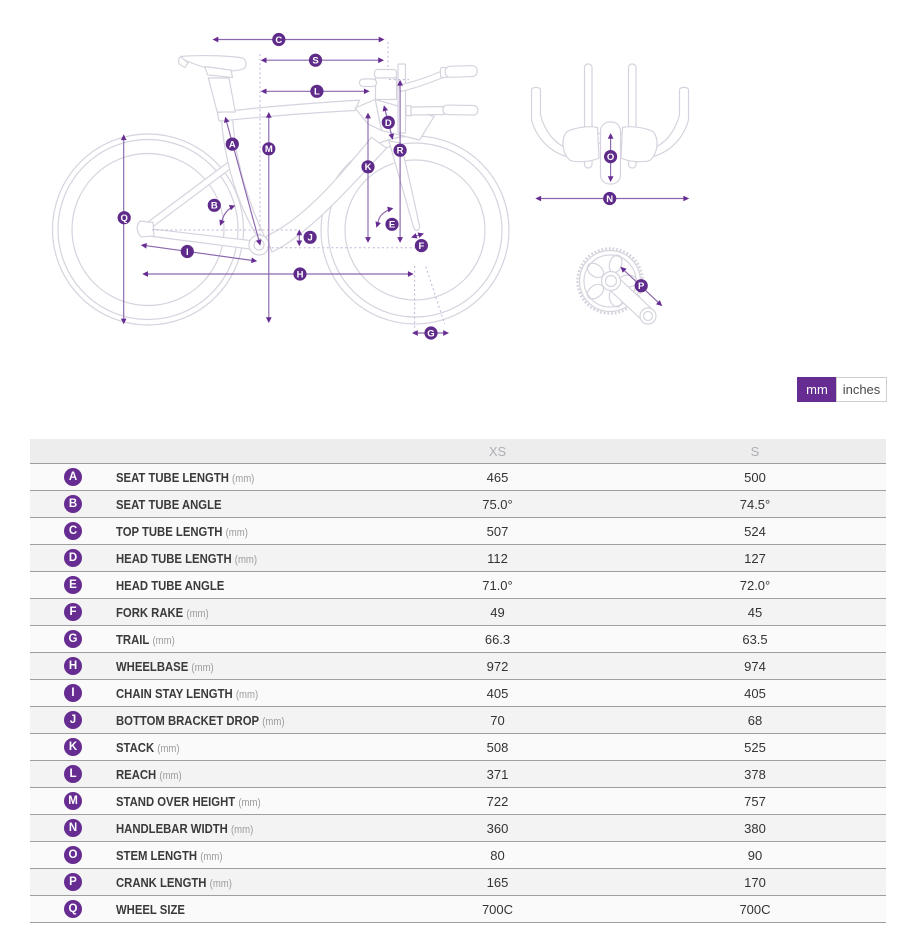 The width and height of the screenshot is (916, 933). What do you see at coordinates (269, 149) in the screenshot?
I see `svg-text: M` at bounding box center [269, 149].